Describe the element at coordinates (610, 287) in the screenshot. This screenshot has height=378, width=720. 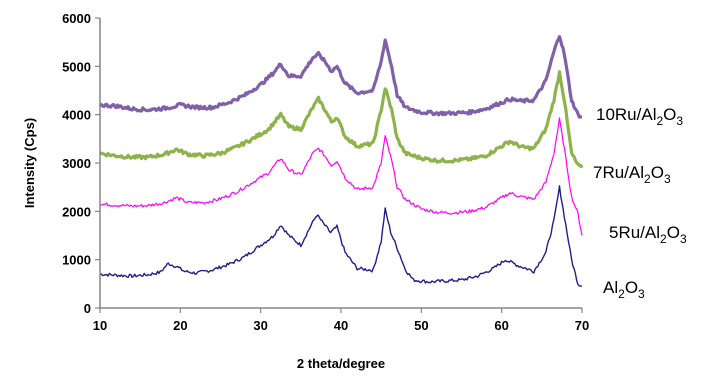
I see `series-label-main: Al` at that location.